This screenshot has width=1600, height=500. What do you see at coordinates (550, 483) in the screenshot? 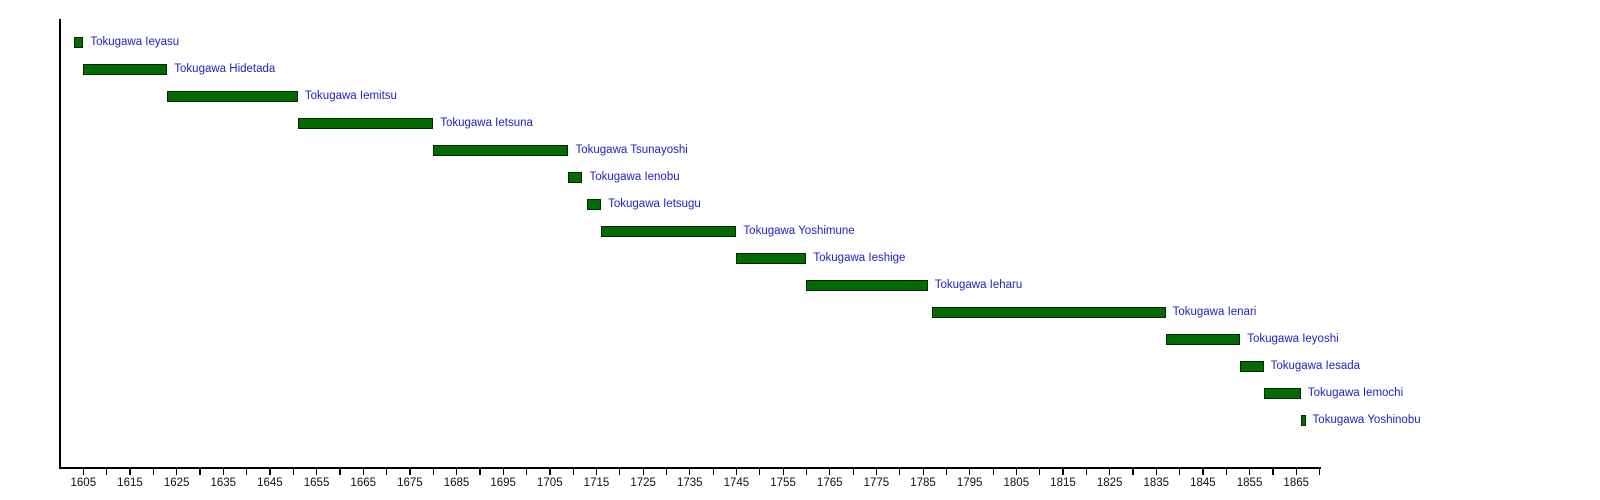
I see `x-axis-tick-label: 1705` at bounding box center [550, 483].